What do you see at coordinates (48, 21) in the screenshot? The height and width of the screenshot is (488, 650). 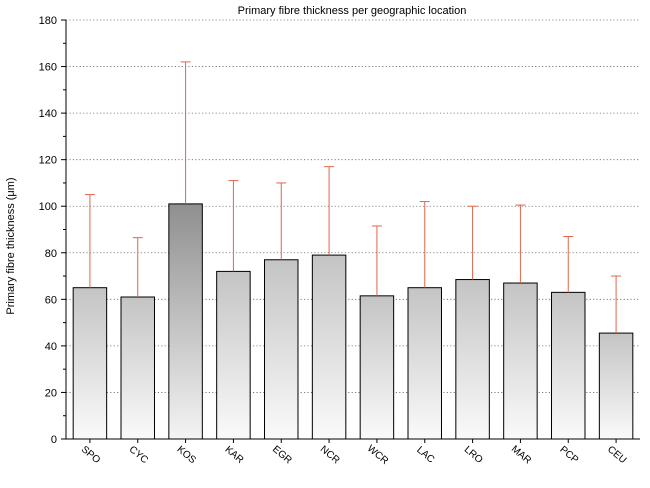 I see `y-tick-label: 180` at bounding box center [48, 21].